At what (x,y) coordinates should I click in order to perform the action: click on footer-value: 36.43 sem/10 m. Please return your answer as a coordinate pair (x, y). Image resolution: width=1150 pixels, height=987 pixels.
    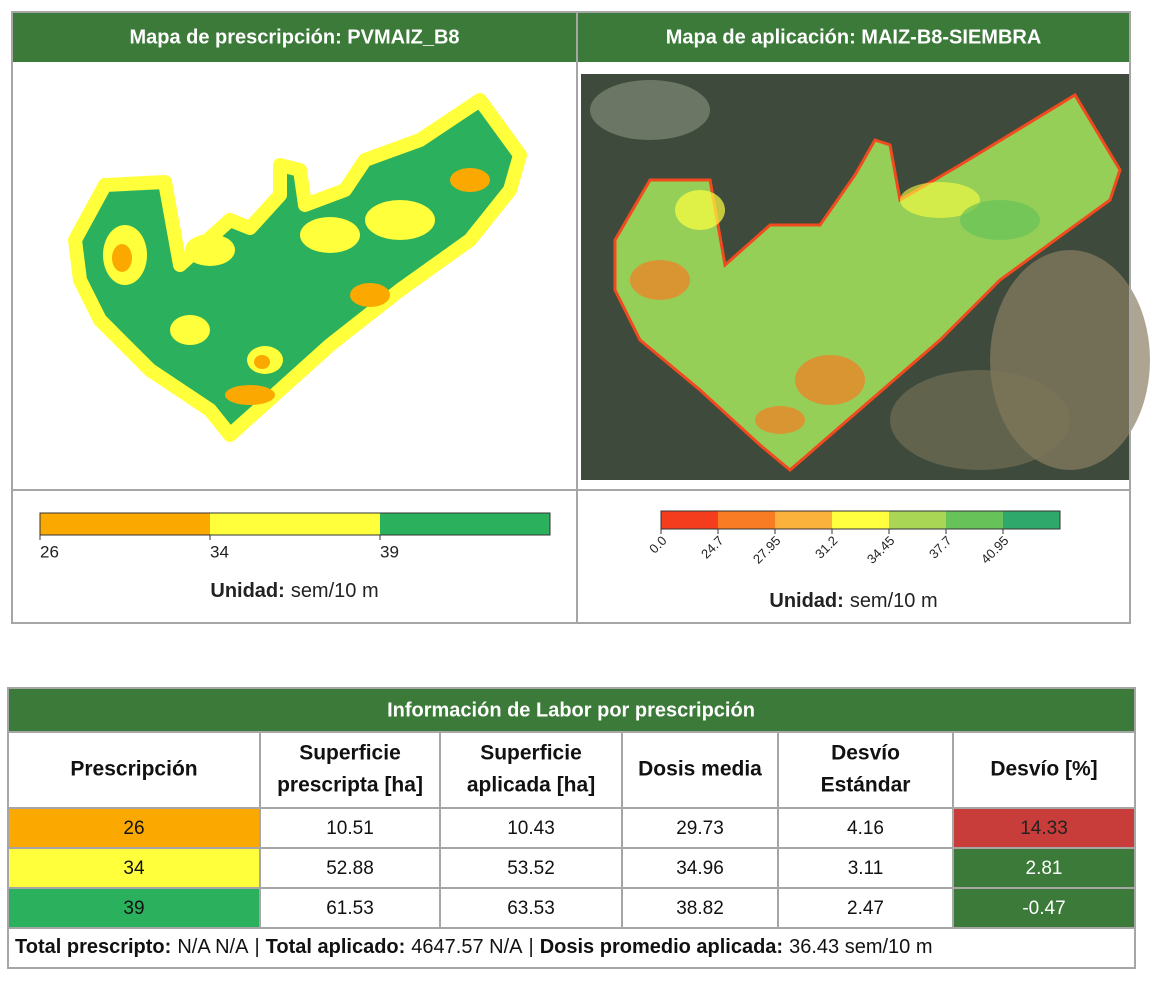
    Looking at the image, I should click on (860, 947).